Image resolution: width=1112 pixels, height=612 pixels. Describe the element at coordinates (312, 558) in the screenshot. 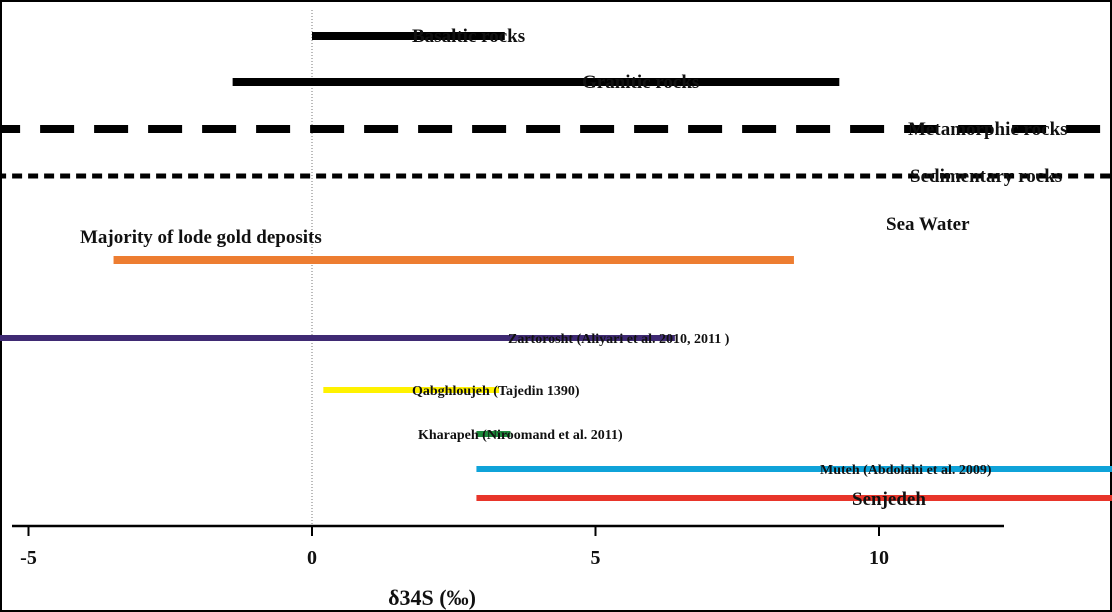

I see `x-tick-label: 0` at that location.